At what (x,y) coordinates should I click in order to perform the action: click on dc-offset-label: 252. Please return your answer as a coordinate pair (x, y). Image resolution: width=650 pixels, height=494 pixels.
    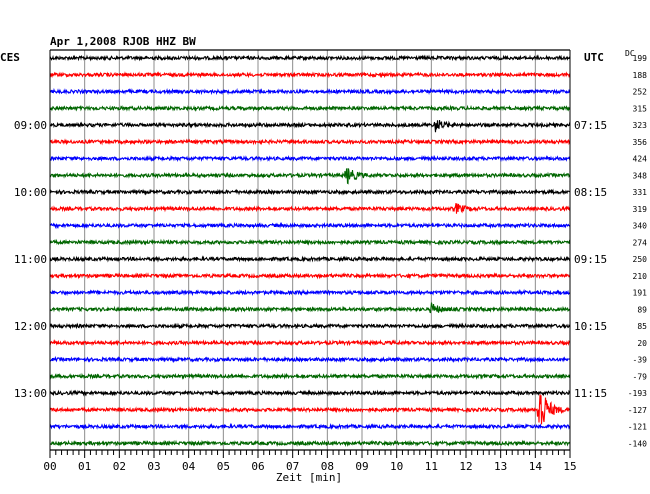
    Looking at the image, I should click on (640, 92).